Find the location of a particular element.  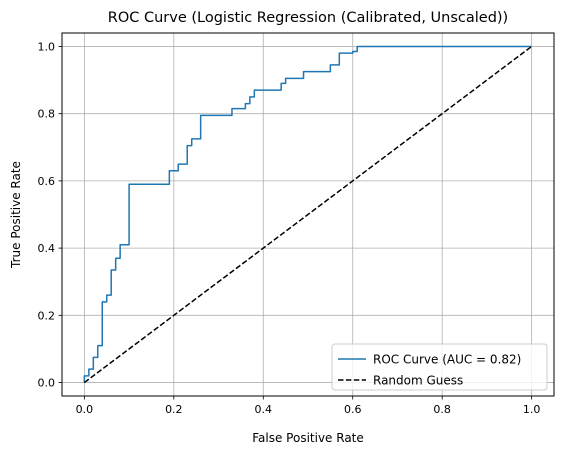

x-axis-label: False Positive Rate is located at coordinates (308, 438).